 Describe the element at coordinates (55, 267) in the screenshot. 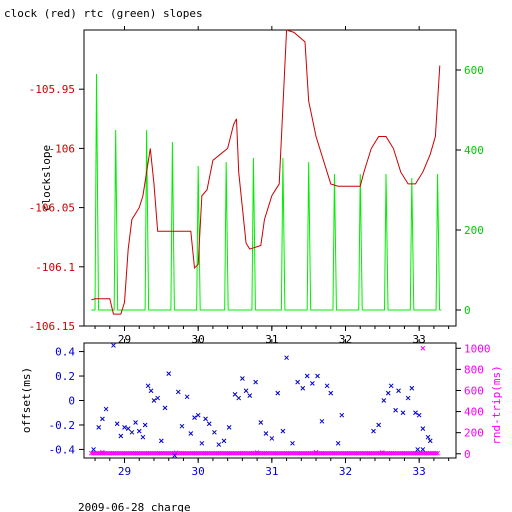

I see `top-y-tick-label: -106.1` at that location.